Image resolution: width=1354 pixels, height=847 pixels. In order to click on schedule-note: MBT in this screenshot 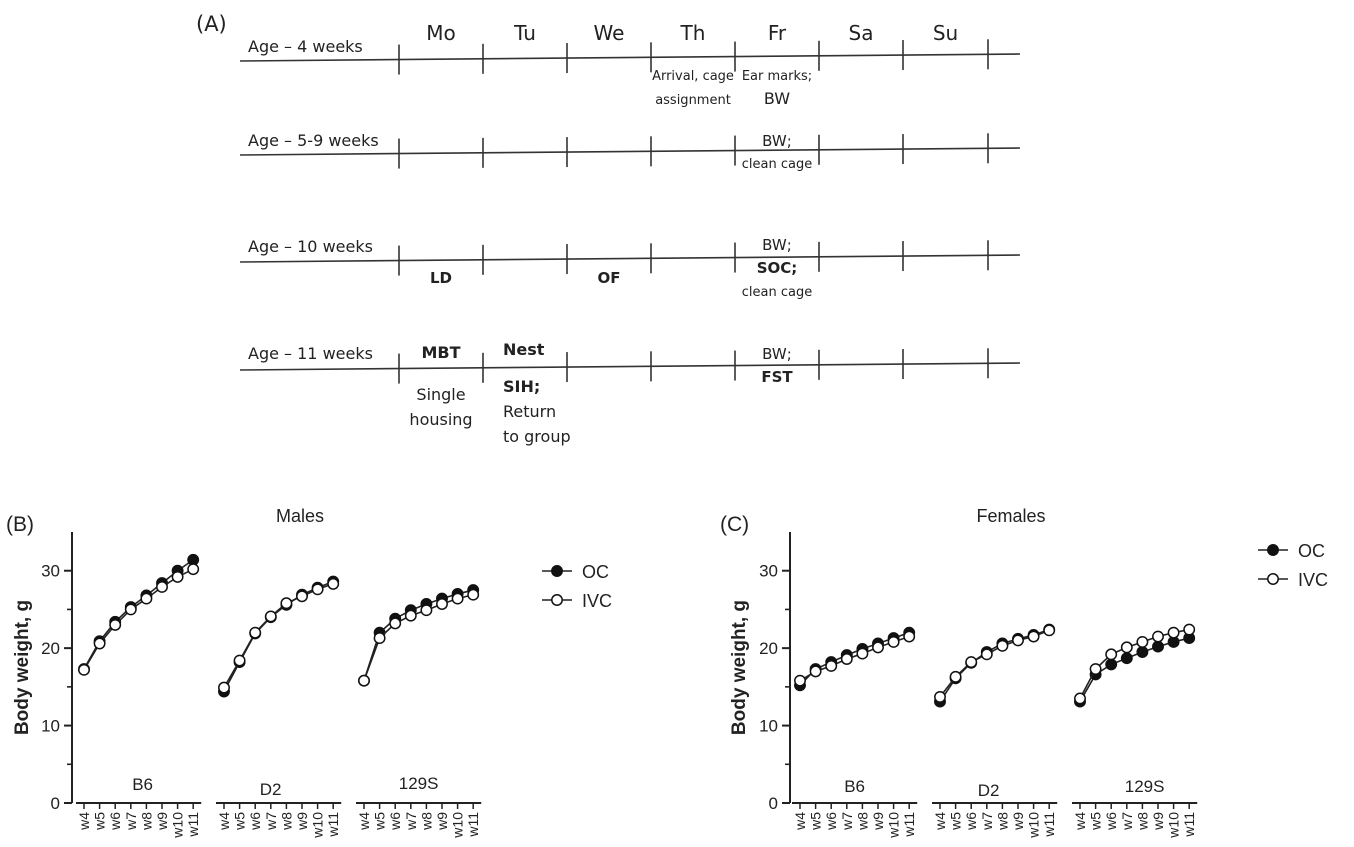, I will do `click(440, 352)`.